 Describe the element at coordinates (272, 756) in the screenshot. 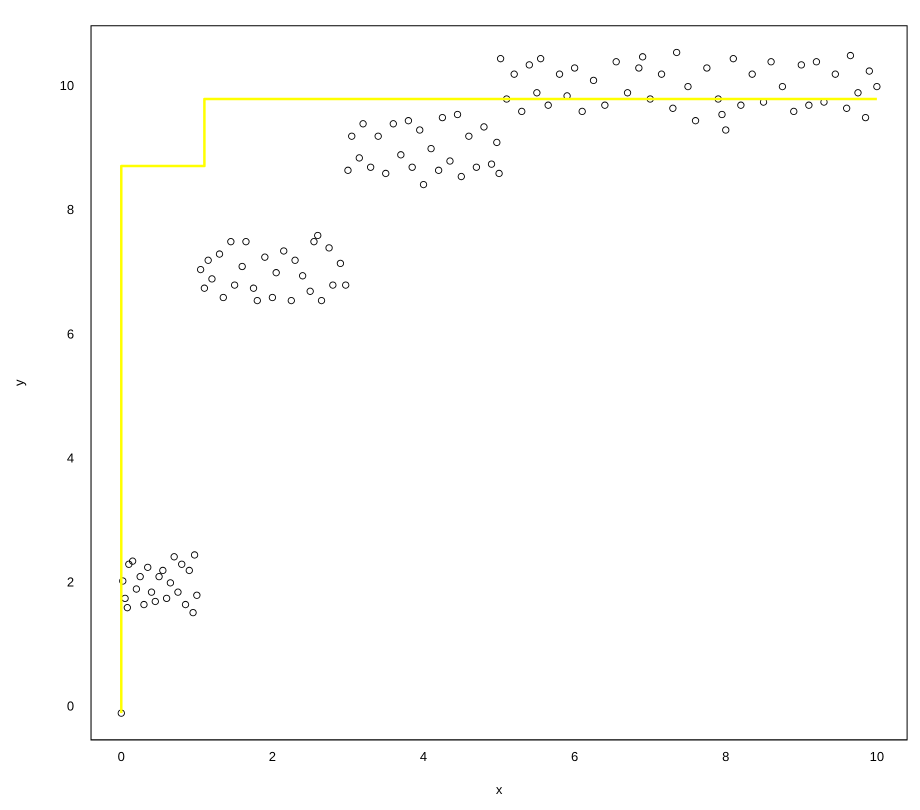

I see `x-tick-label: 2` at that location.